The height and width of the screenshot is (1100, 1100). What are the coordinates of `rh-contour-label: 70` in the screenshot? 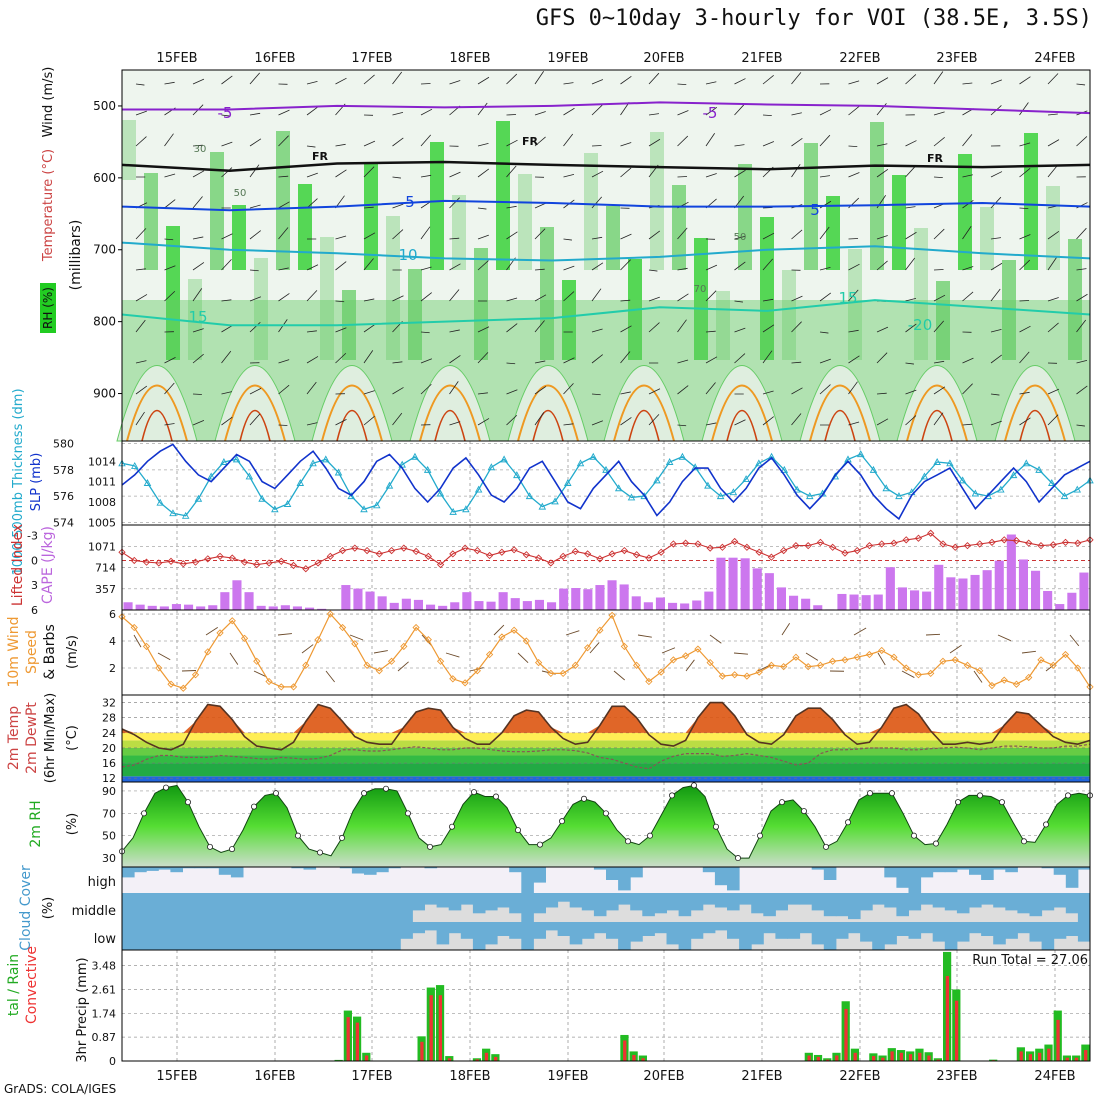 It's located at (700, 289).